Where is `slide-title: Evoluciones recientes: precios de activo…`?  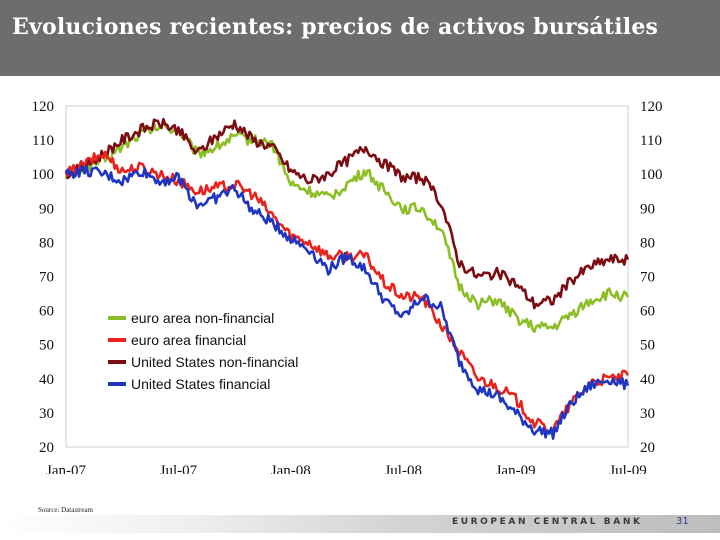 slide-title: Evoluciones recientes: precios de activo… is located at coordinates (335, 27).